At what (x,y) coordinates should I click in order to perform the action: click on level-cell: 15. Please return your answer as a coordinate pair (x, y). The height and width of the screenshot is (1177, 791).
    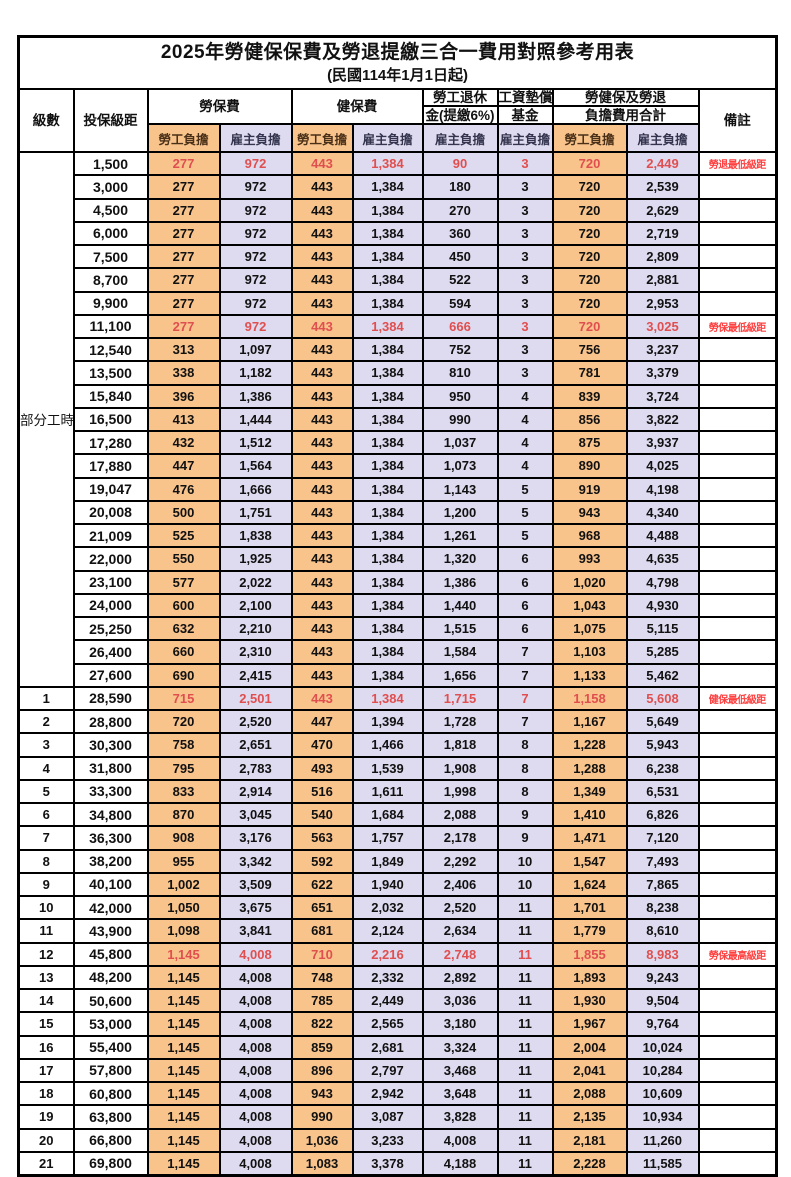
    Looking at the image, I should click on (46, 1024).